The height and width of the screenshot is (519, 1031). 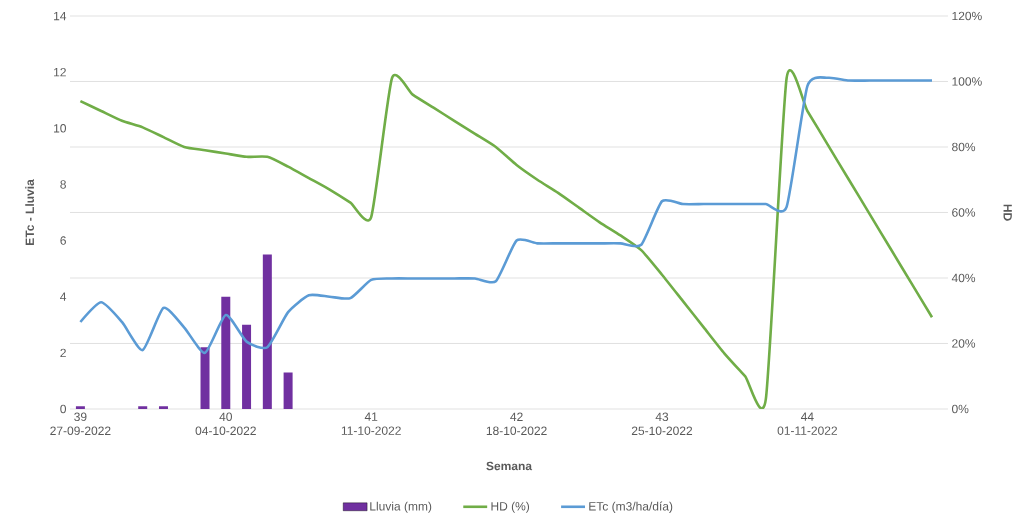 I want to click on x-tick-label: 39 27-09-2022, so click(x=80, y=424).